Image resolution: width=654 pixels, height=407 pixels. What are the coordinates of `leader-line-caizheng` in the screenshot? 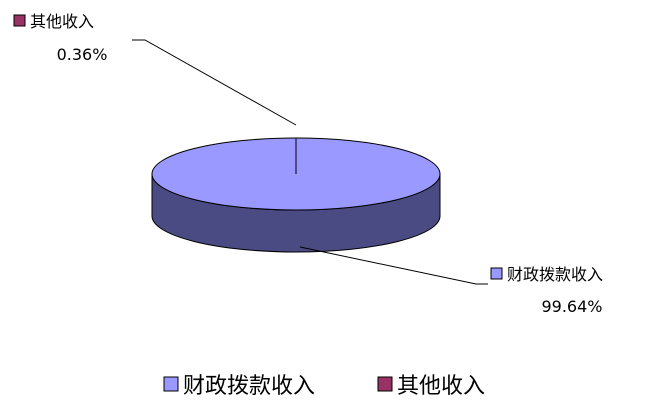 It's located at (394, 265).